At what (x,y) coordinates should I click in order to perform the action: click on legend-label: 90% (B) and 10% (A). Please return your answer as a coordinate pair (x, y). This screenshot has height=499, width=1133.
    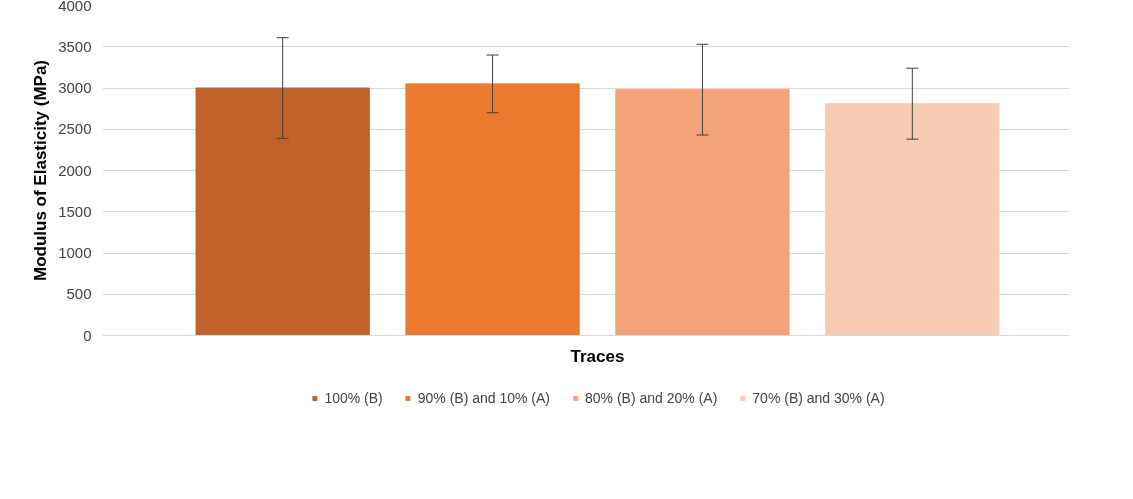
    Looking at the image, I should click on (484, 398).